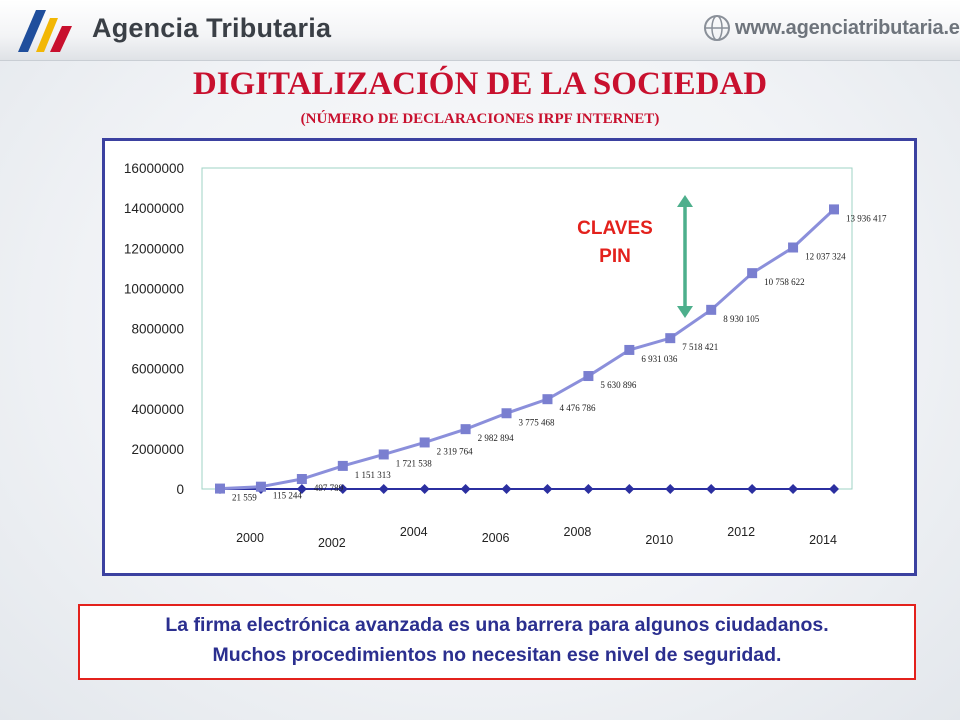 Image resolution: width=960 pixels, height=720 pixels. I want to click on data-label: 4 476 786, so click(577, 408).